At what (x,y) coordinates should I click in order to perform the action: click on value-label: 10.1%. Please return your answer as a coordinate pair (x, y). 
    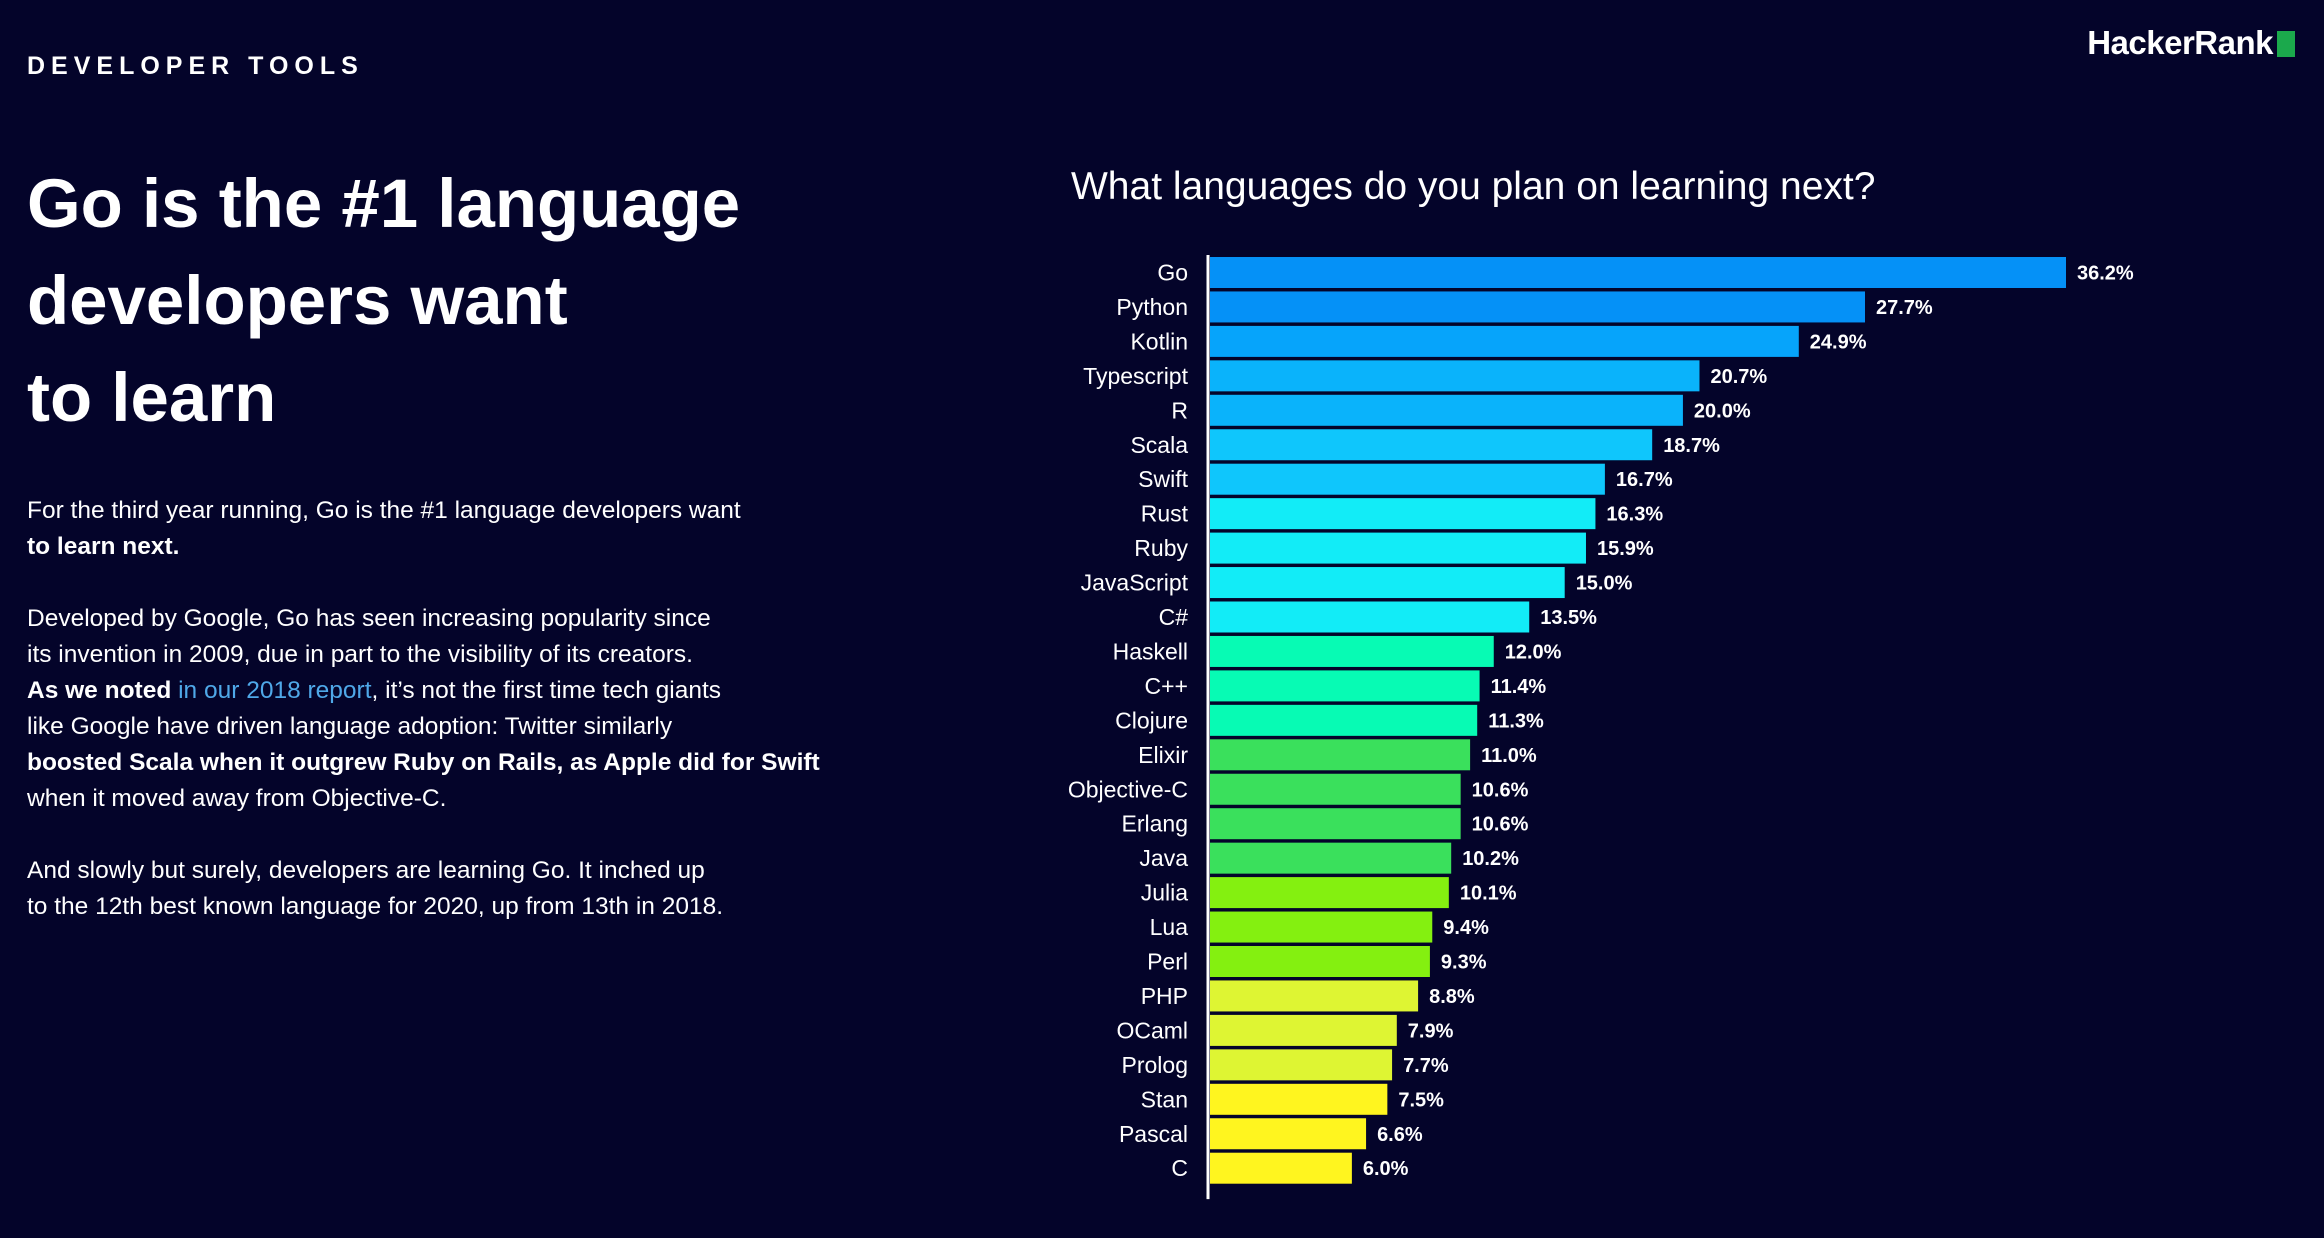
    Looking at the image, I should click on (1488, 894).